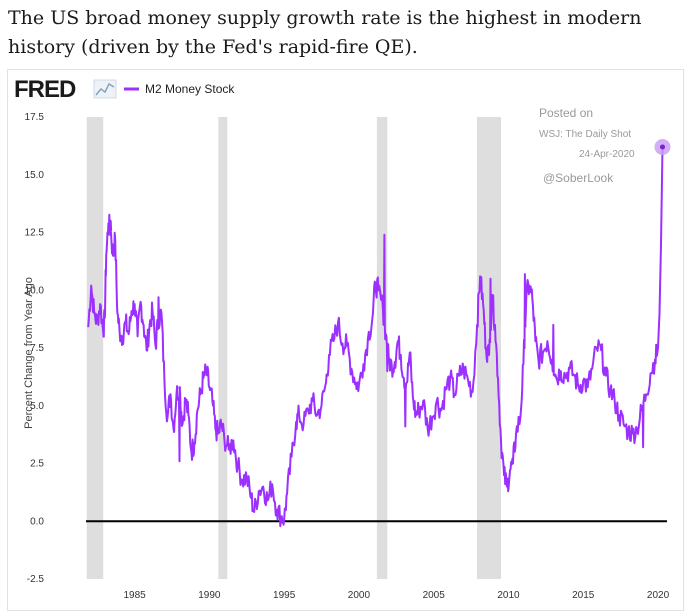  I want to click on y-tick-label: 17.5, so click(35, 117).